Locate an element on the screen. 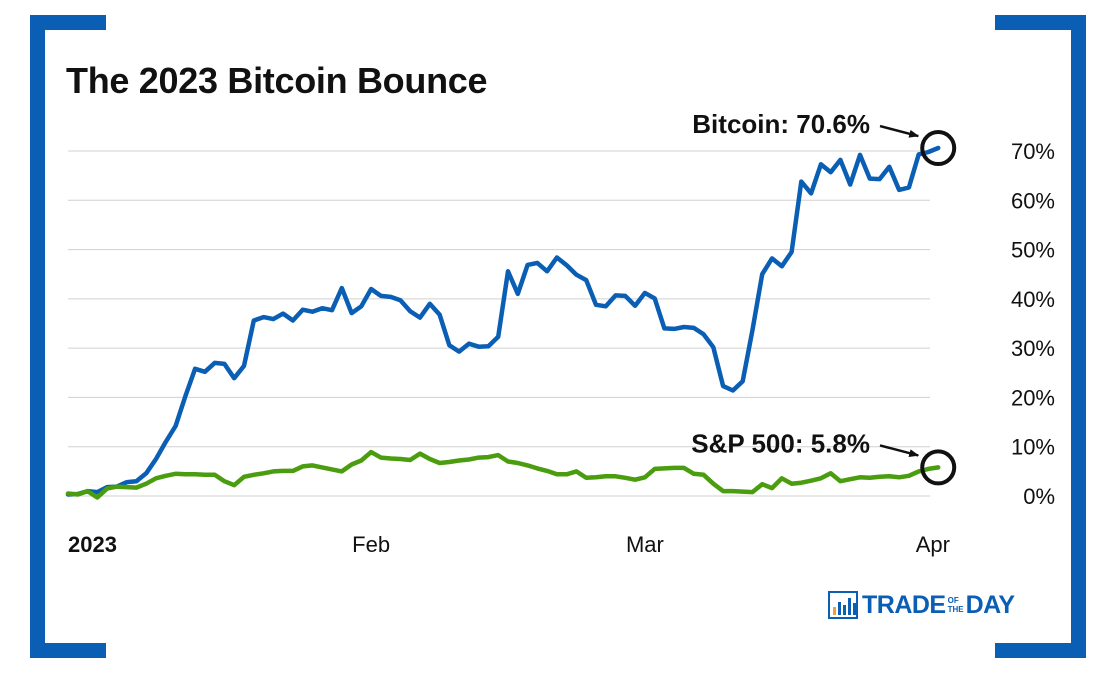 This screenshot has height=673, width=1100. x-tick-label: Apr is located at coordinates (933, 544).